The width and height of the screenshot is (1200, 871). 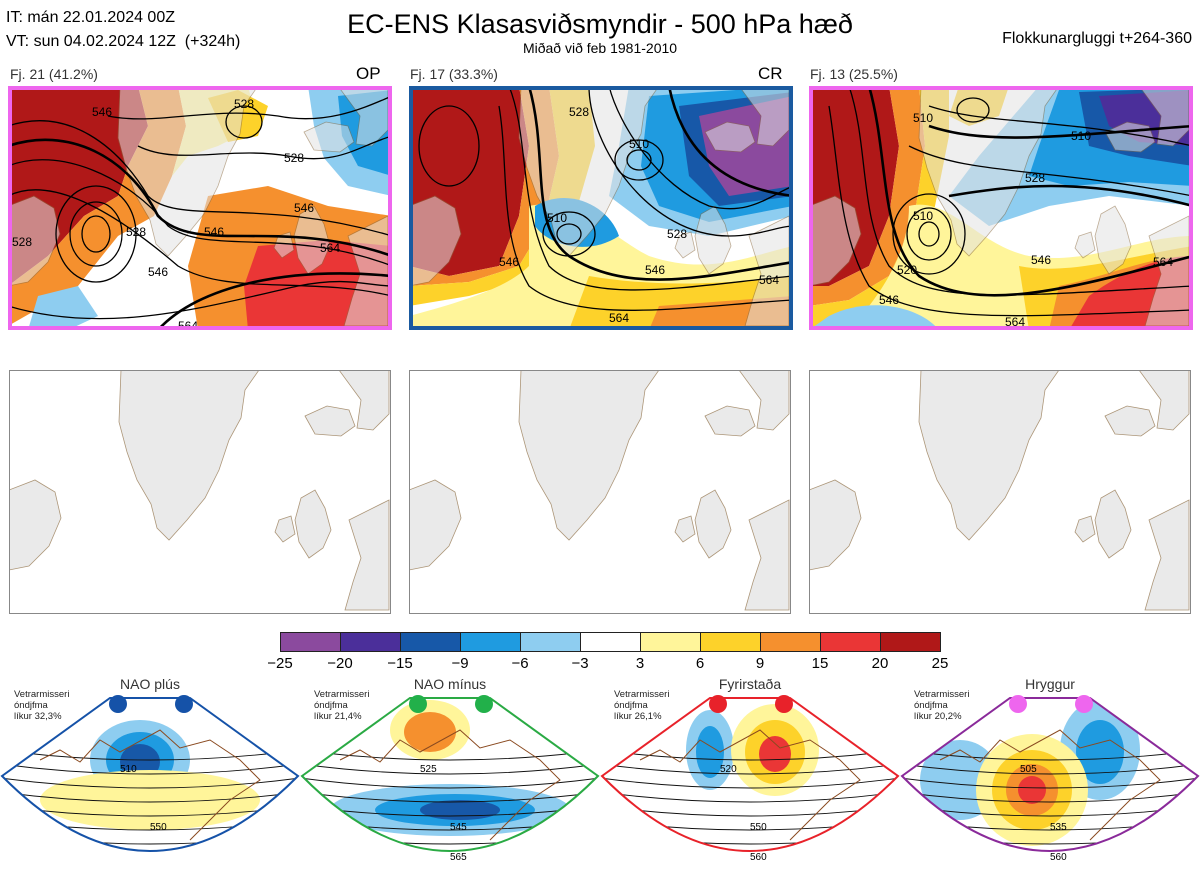 What do you see at coordinates (368, 73) in the screenshot?
I see `panel-1-tag: OP` at bounding box center [368, 73].